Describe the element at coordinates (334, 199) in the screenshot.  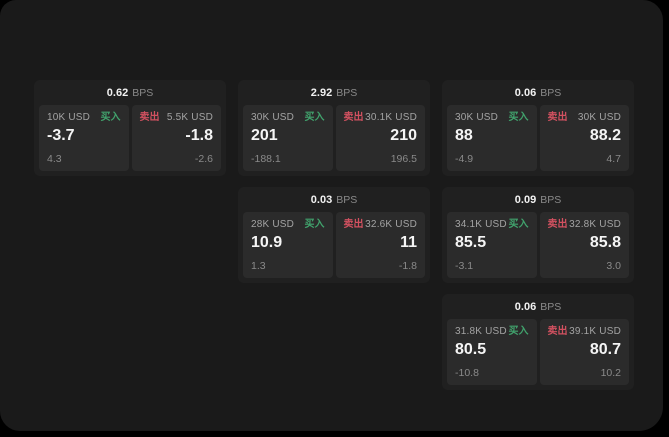
I see `card-header: 0.03 BPS` at that location.